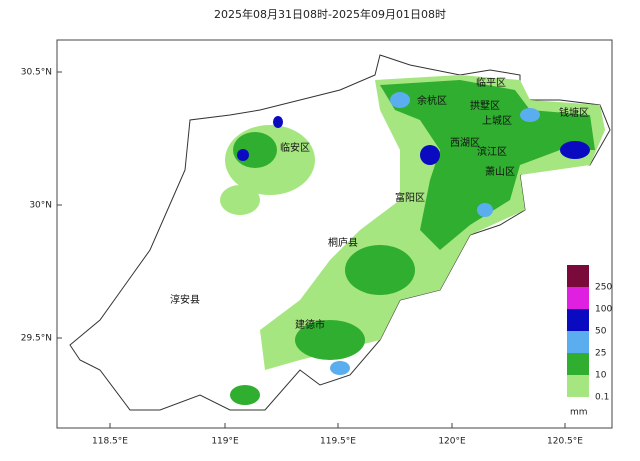 The height and width of the screenshot is (461, 640). What do you see at coordinates (410, 197) in the screenshot?
I see `region-label: 富阳区` at bounding box center [410, 197].